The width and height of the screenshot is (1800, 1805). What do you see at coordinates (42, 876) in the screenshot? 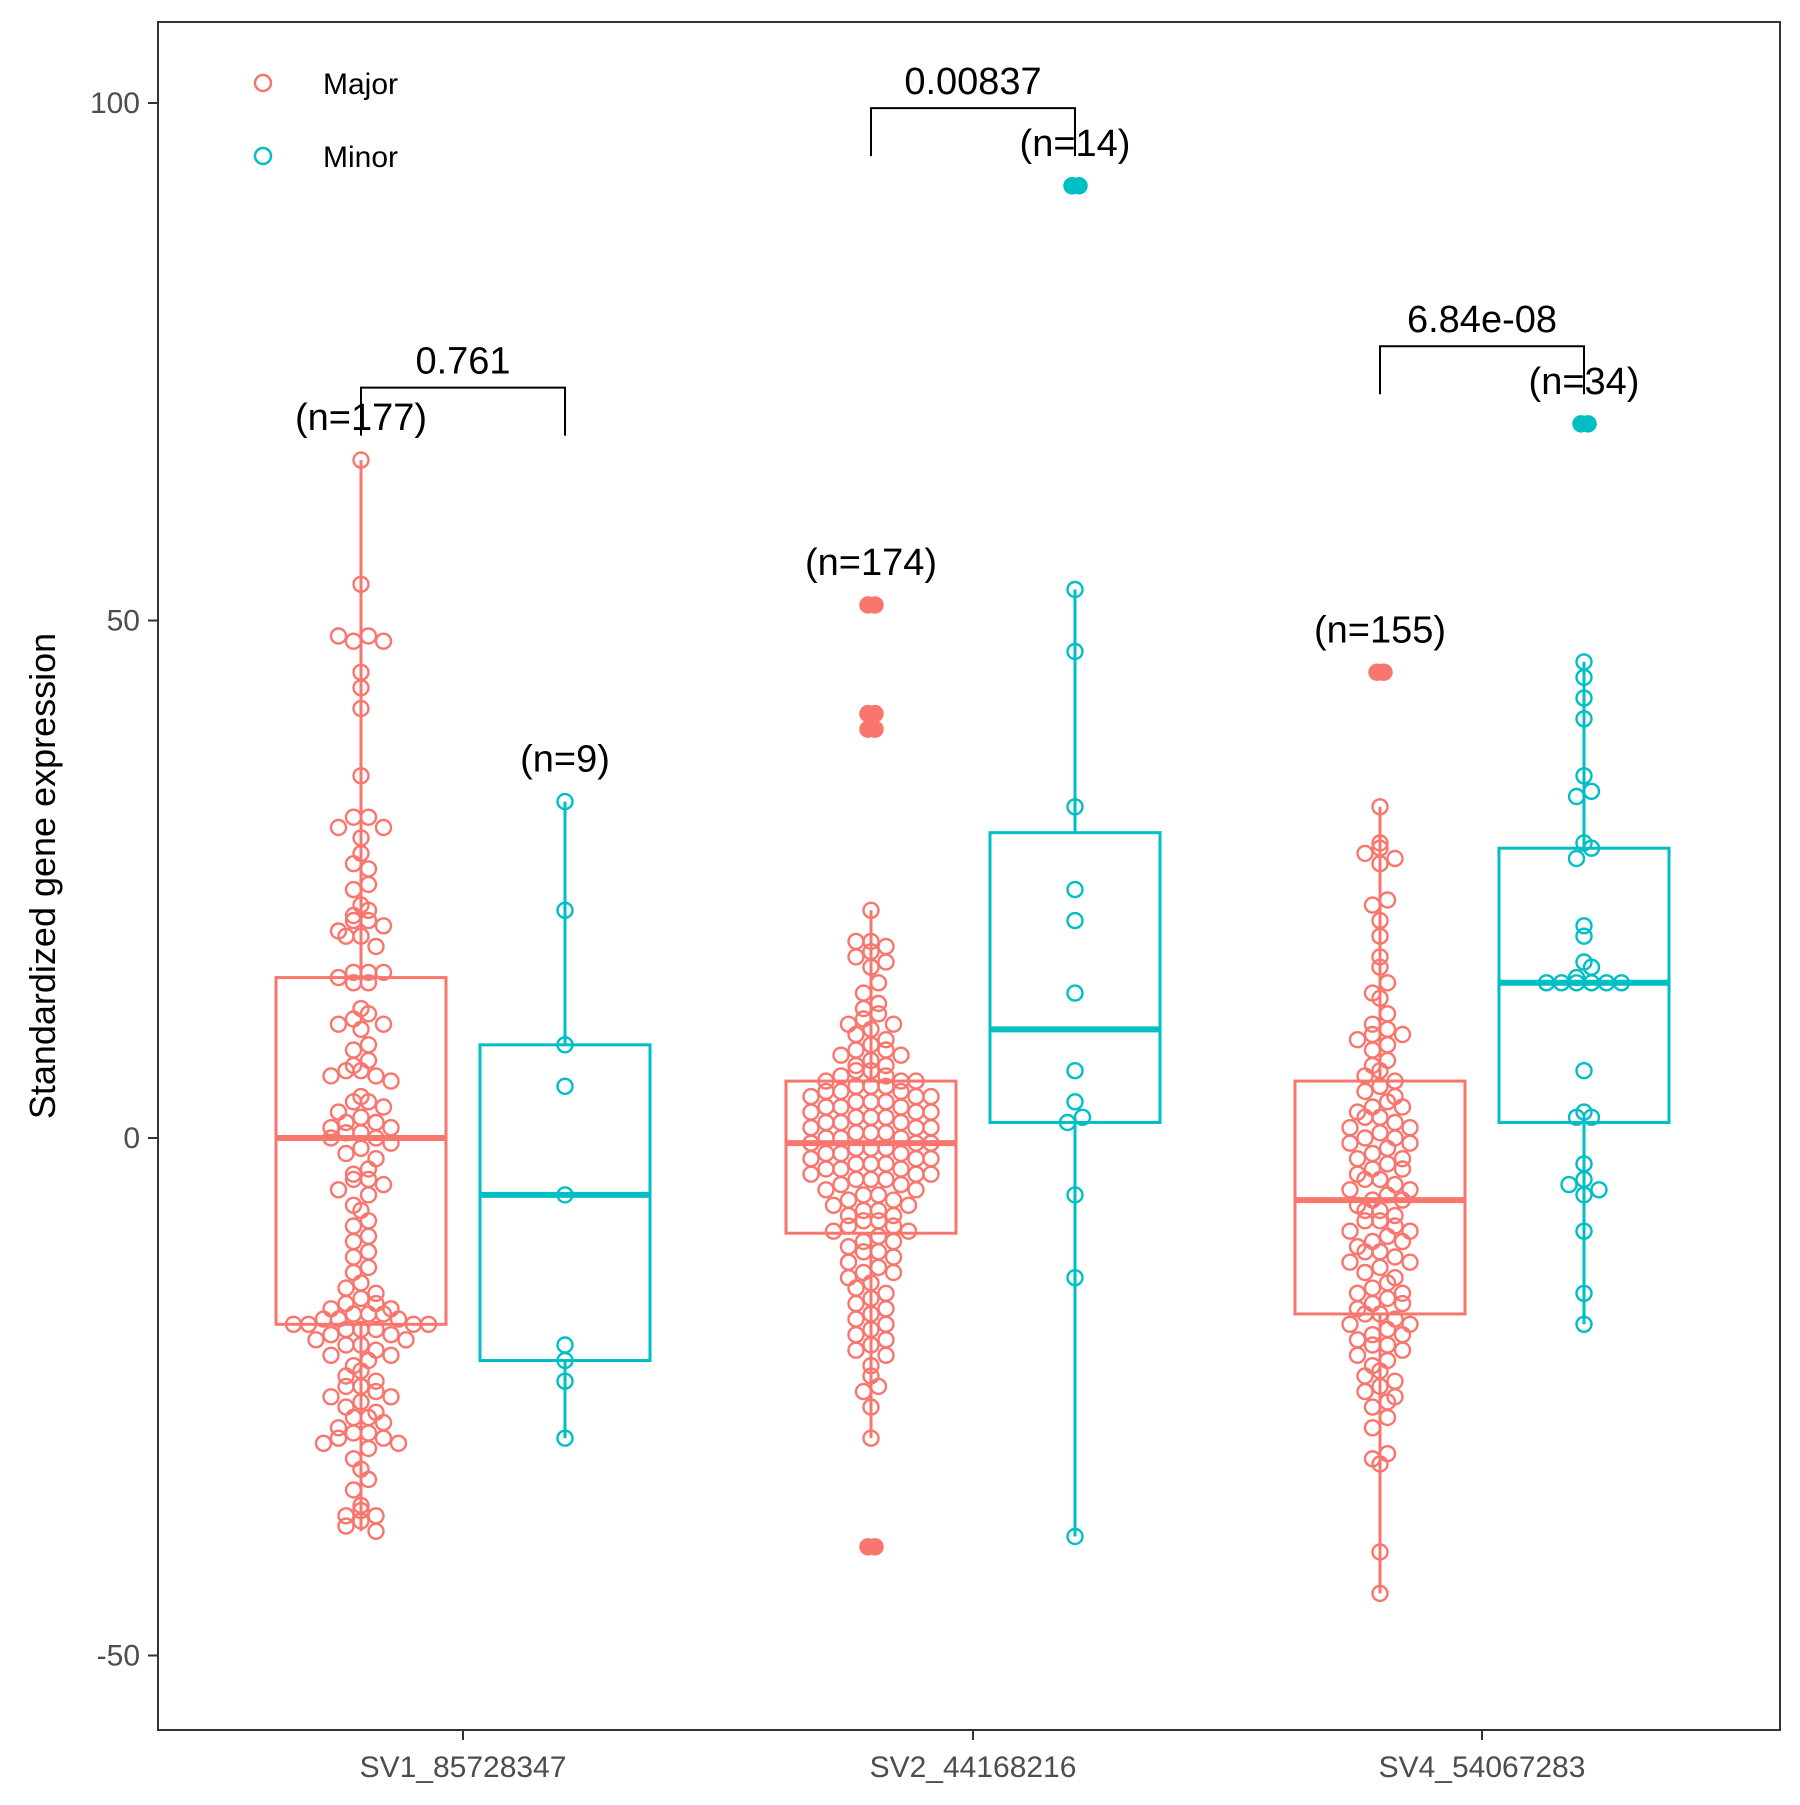
I see `y-axis-title: Standardized gene expression` at bounding box center [42, 876].